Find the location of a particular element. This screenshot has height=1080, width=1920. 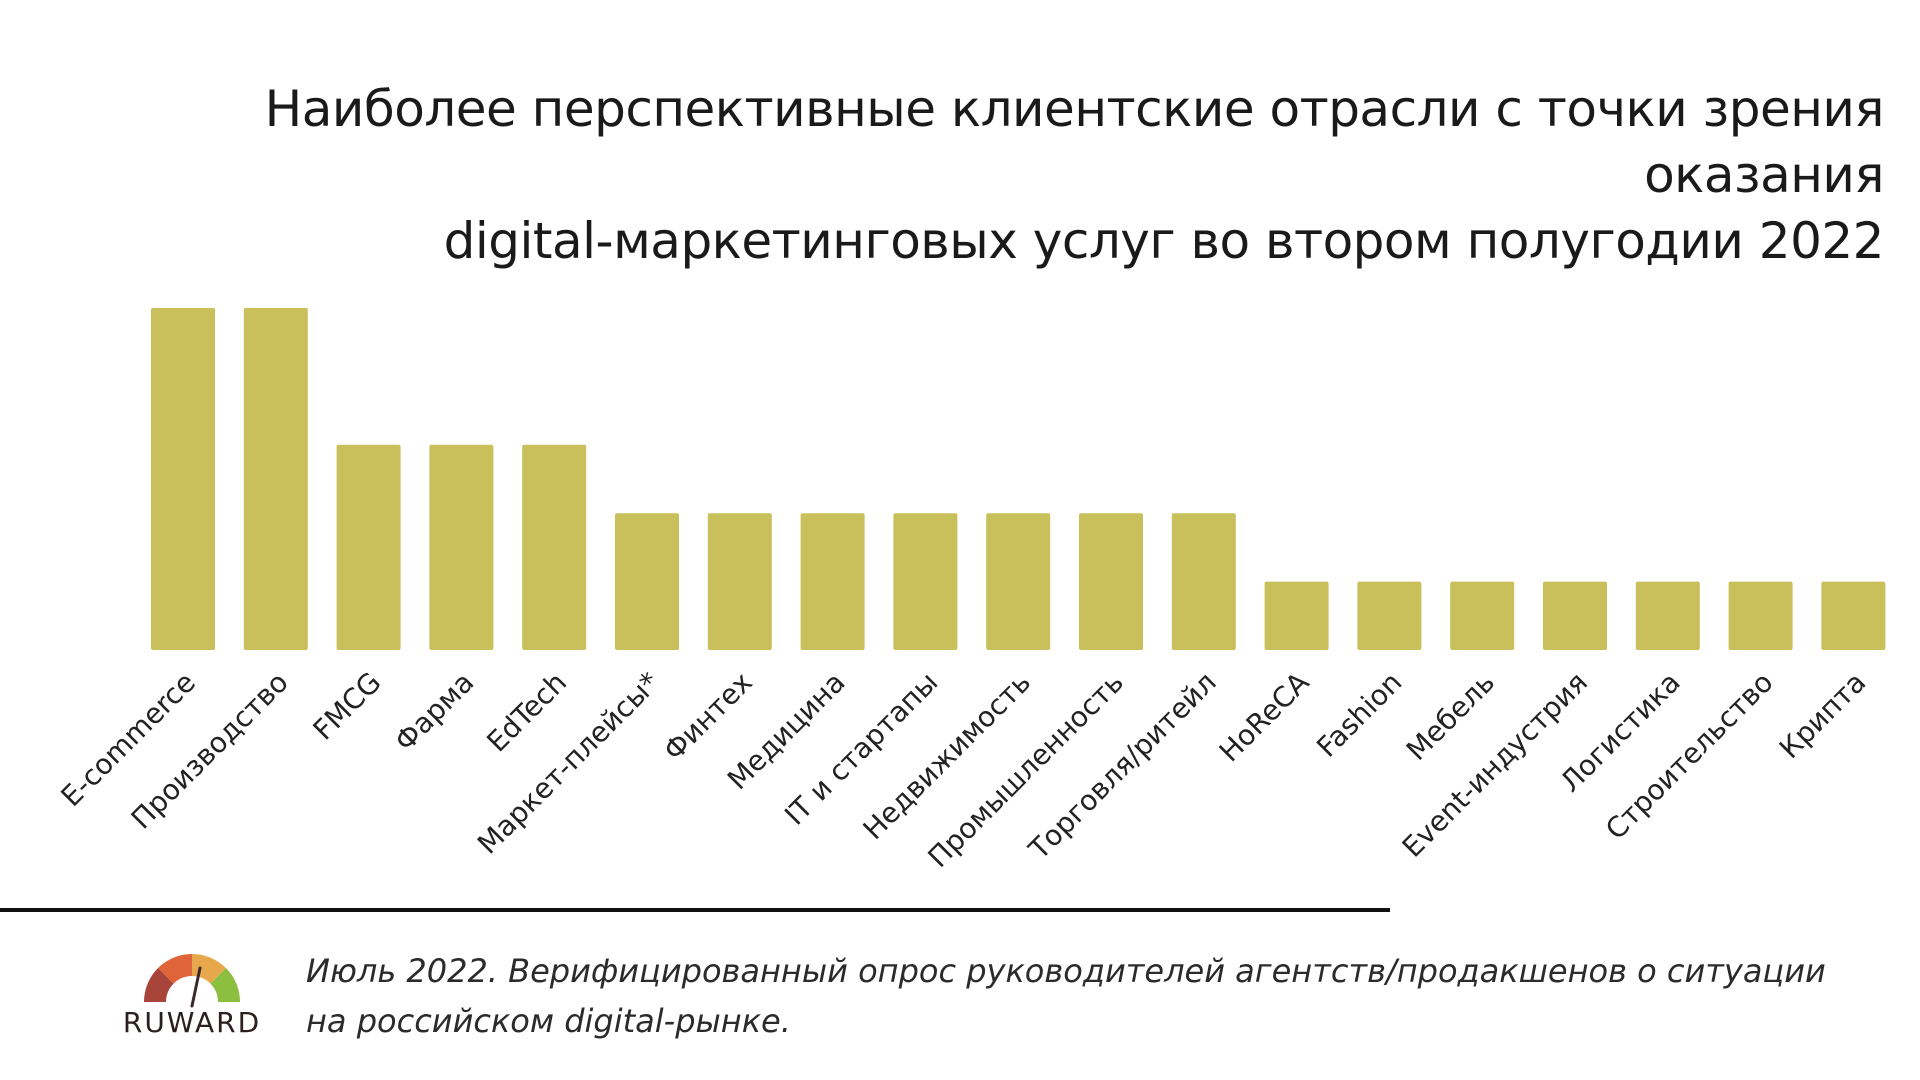

ruward-logo: RUWARD is located at coordinates (192, 992).